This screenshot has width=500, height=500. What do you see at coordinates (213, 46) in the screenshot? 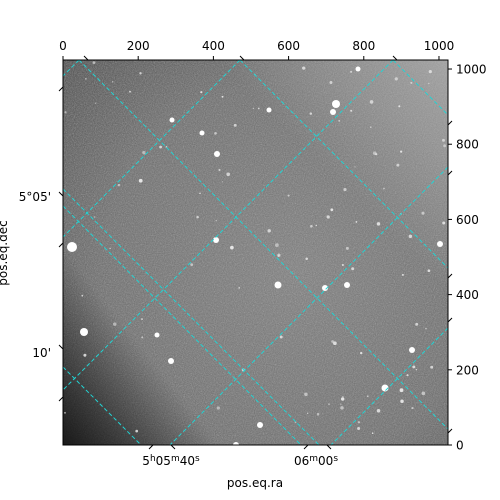
I see `top-tick-label: 400` at bounding box center [213, 46].